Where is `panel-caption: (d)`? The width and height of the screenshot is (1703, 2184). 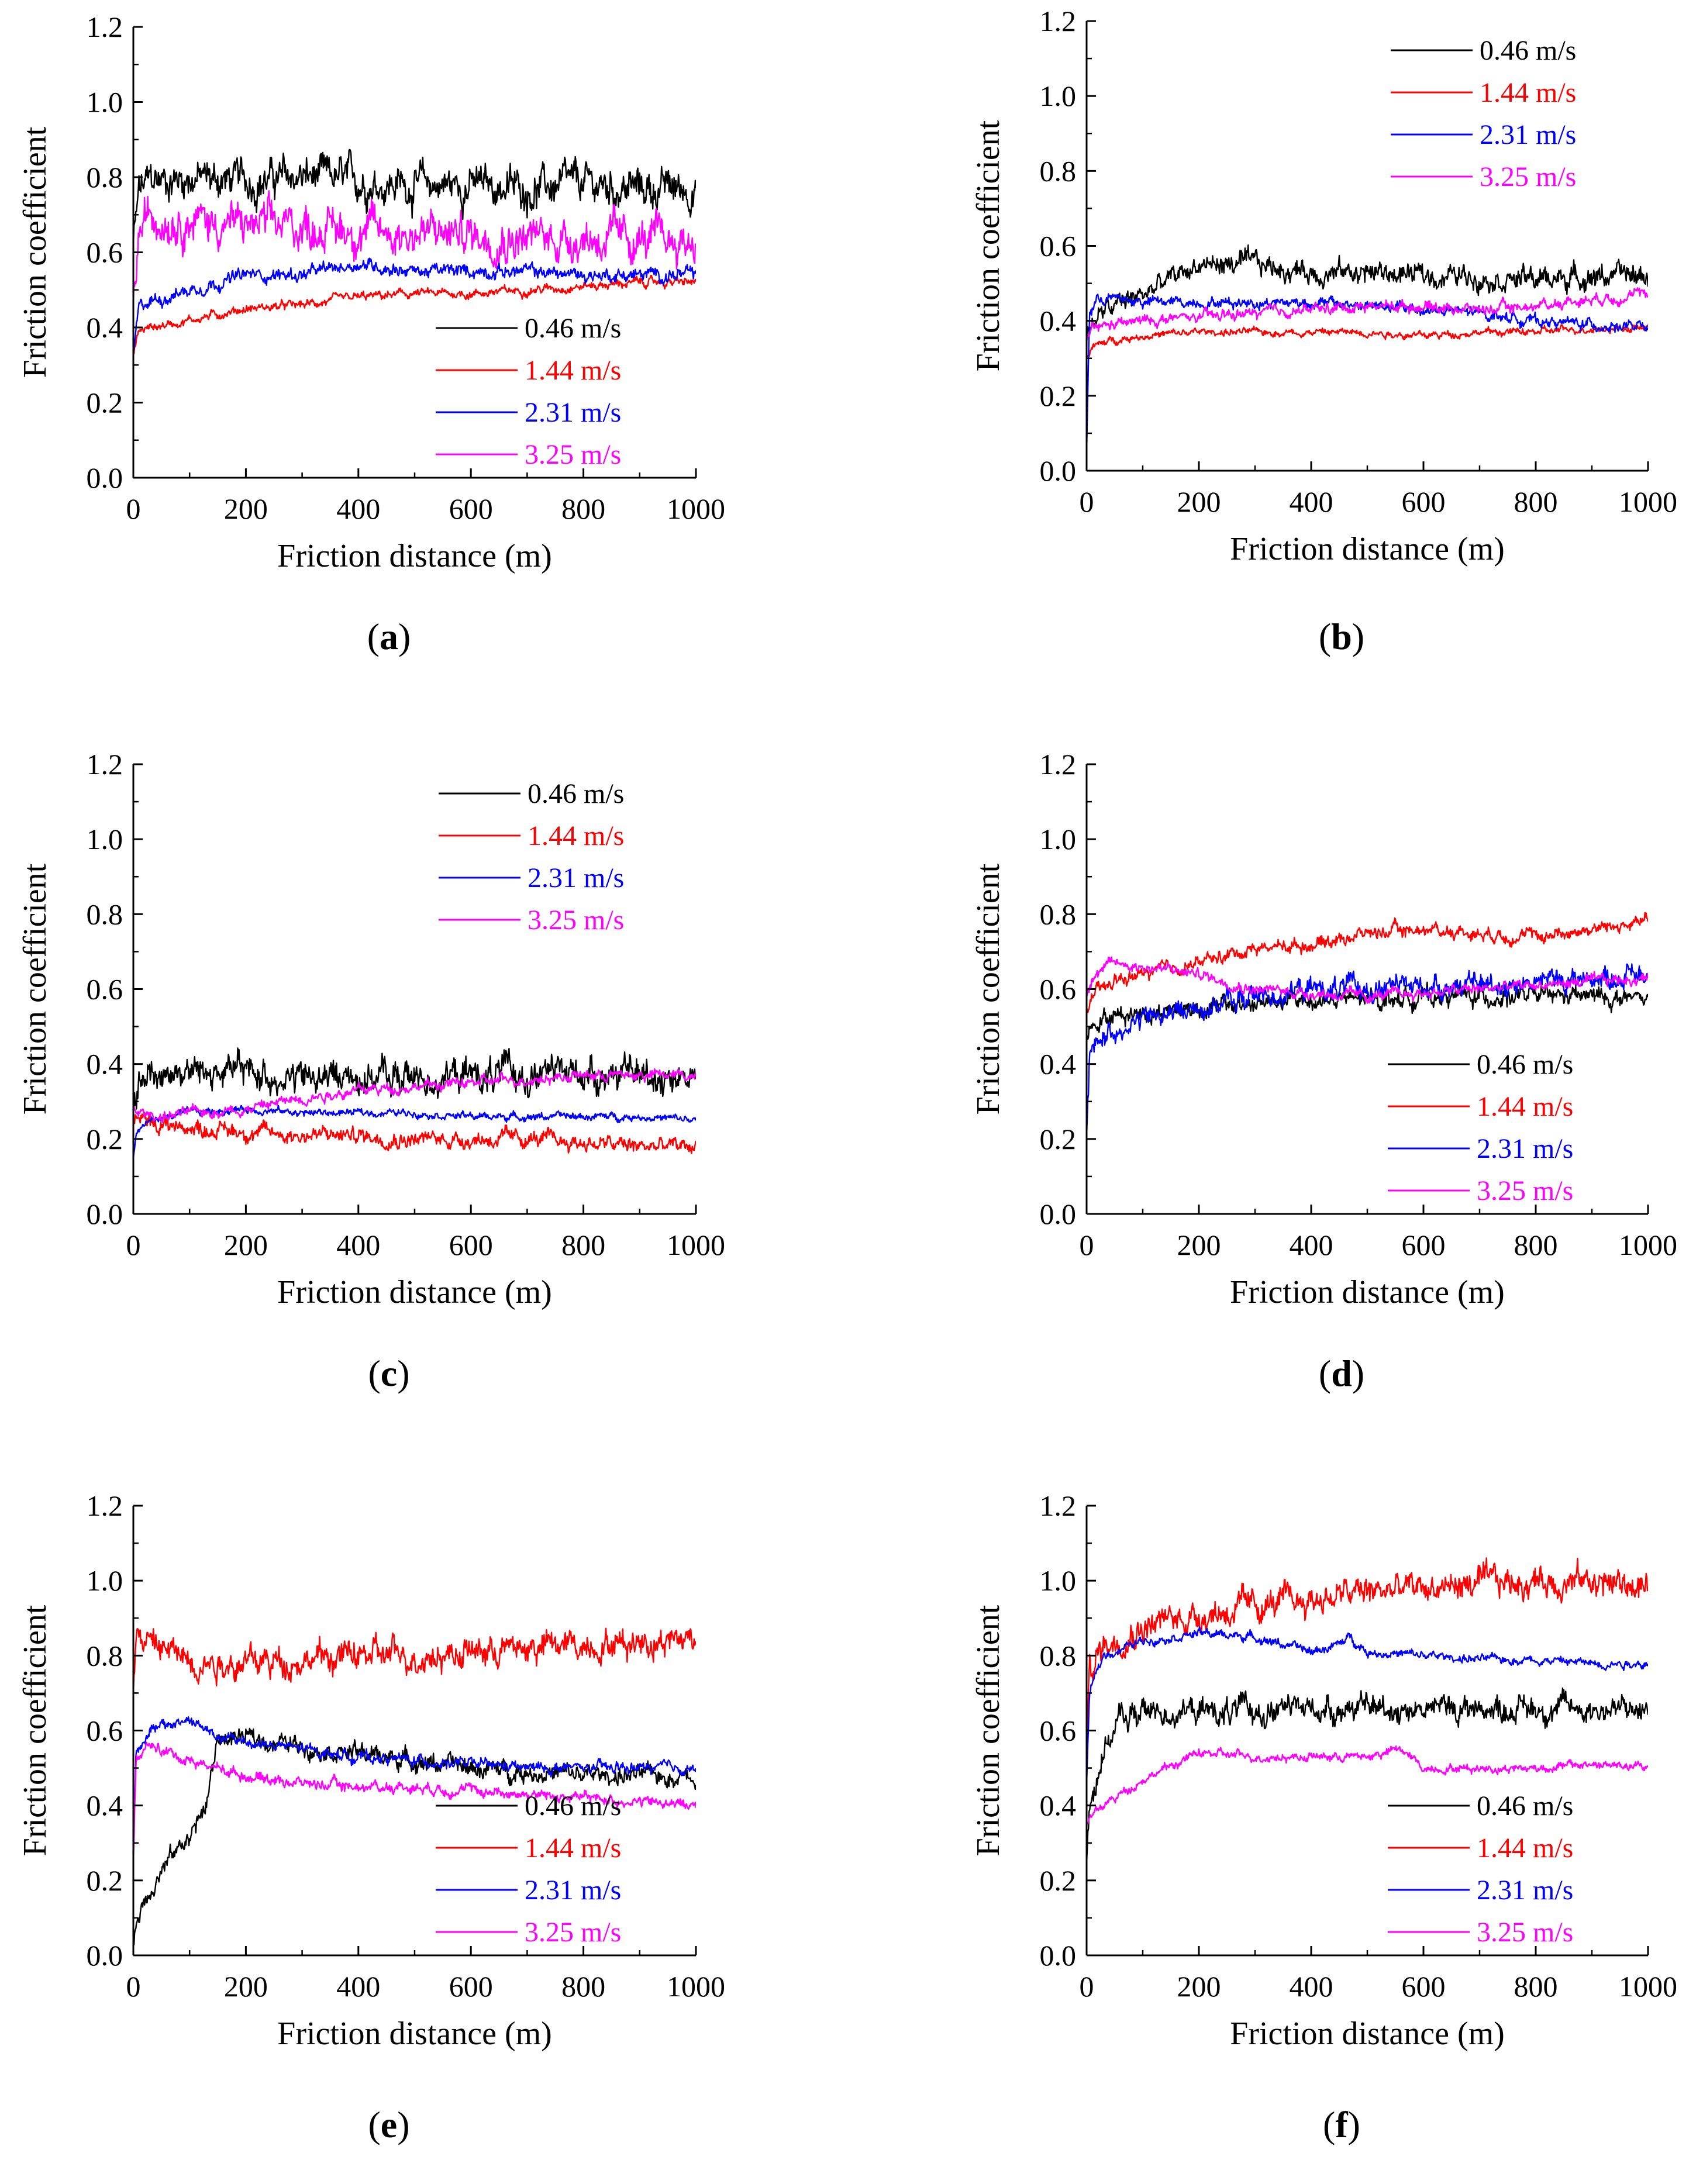 panel-caption: (d) is located at coordinates (1341, 1373).